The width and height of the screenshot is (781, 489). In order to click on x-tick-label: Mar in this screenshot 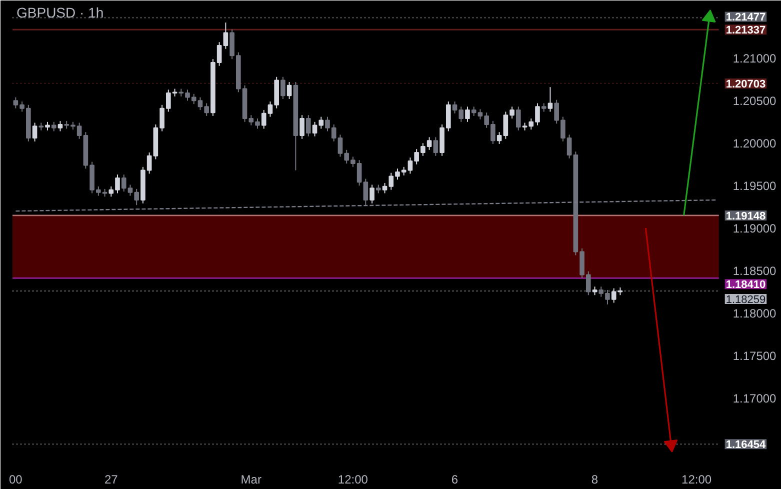, I will do `click(251, 479)`.